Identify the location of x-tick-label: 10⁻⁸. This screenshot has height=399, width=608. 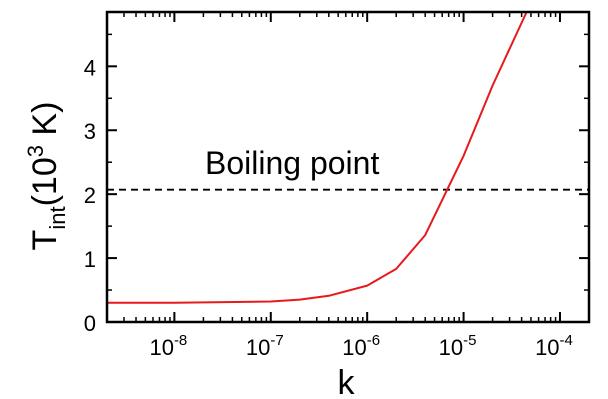
(168, 346).